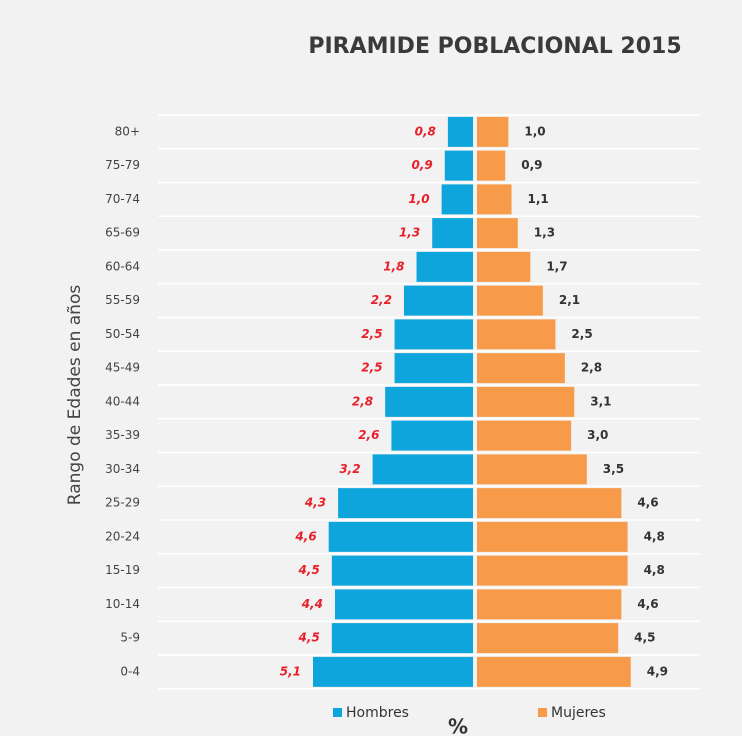  What do you see at coordinates (122, 165) in the screenshot?
I see `category-label: 75-79` at bounding box center [122, 165].